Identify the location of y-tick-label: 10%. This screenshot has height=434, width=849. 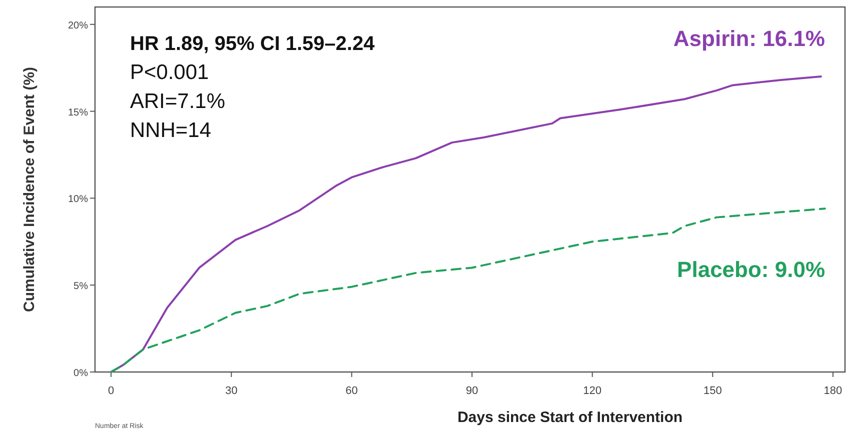
(78, 200).